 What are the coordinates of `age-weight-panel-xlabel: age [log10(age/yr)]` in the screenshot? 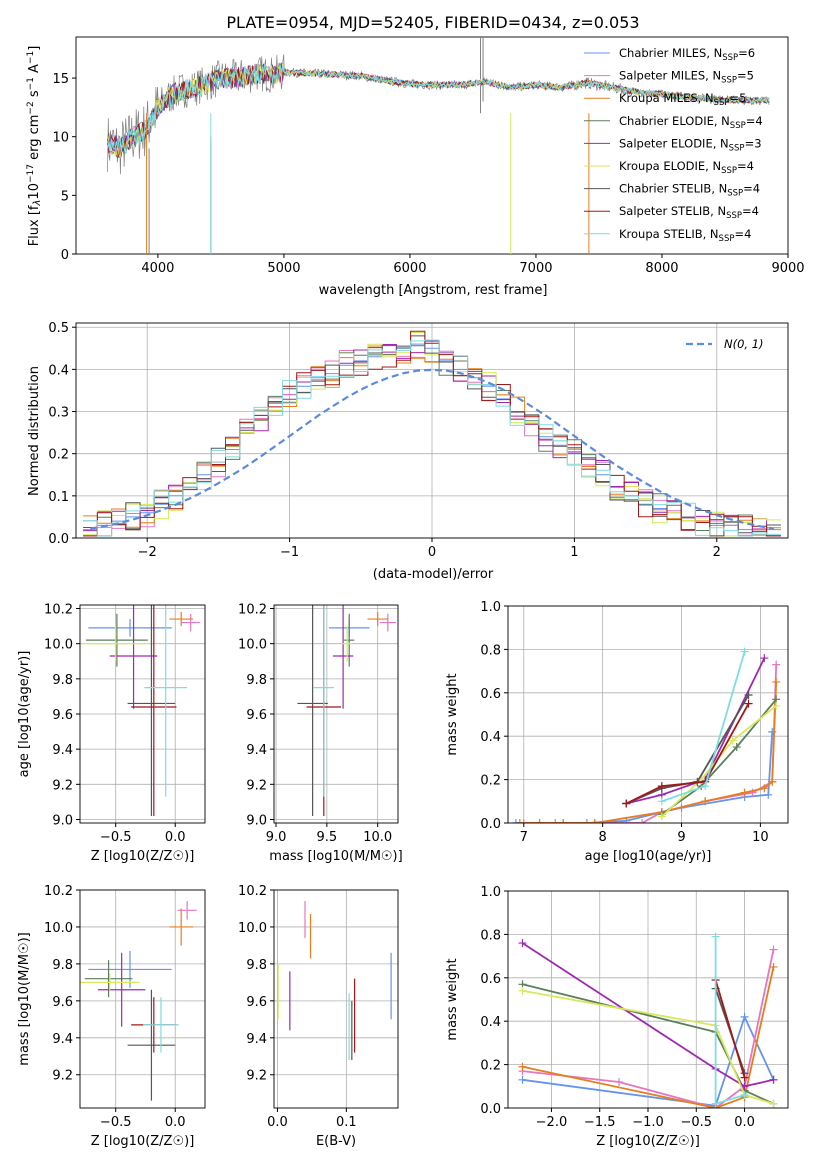 It's located at (648, 856).